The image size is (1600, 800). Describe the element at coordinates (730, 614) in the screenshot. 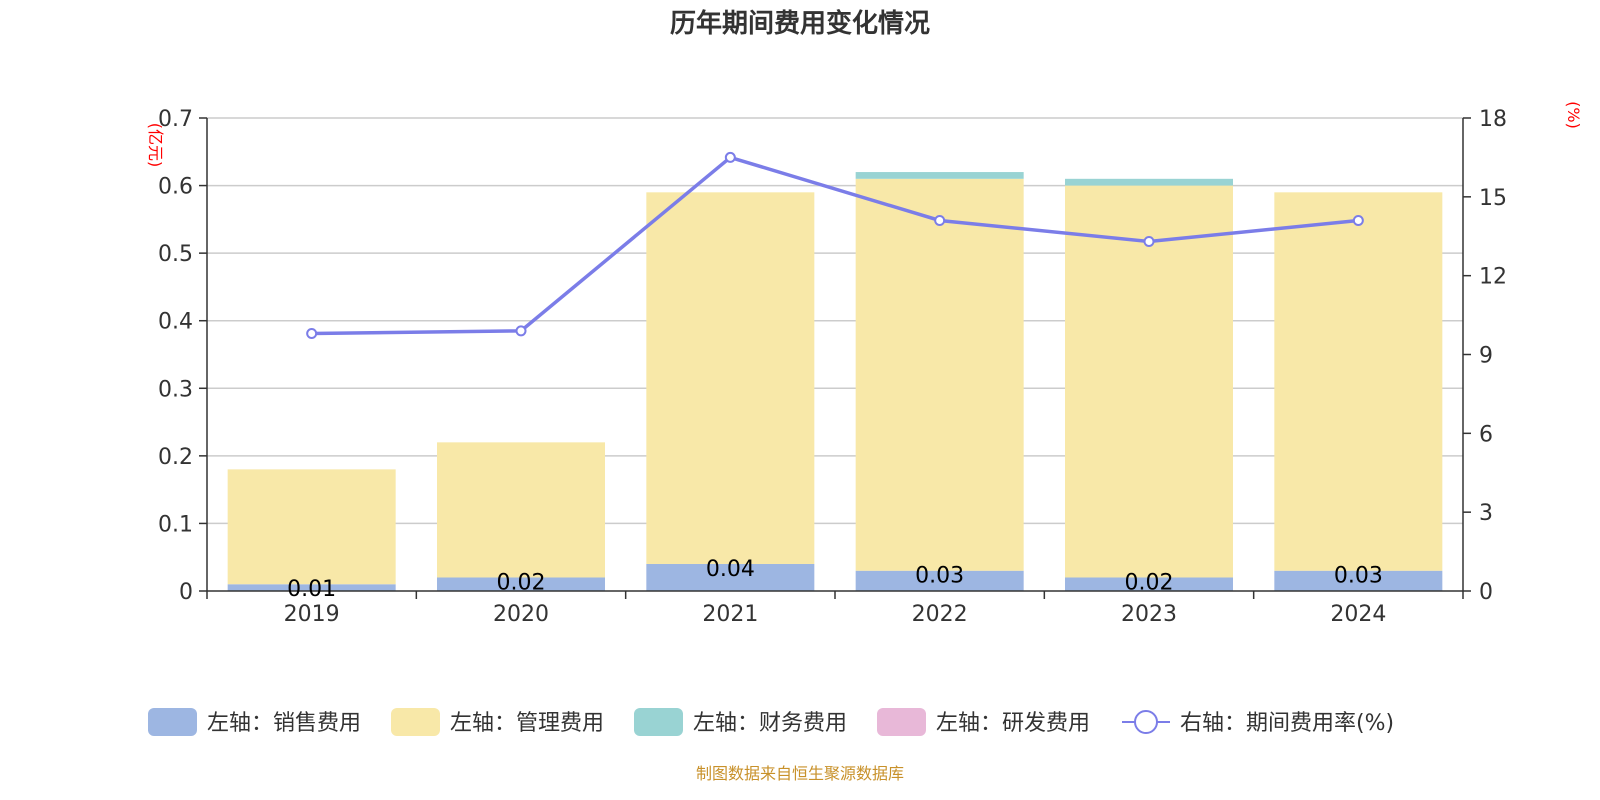

I see `x-tick-label: 2021` at that location.